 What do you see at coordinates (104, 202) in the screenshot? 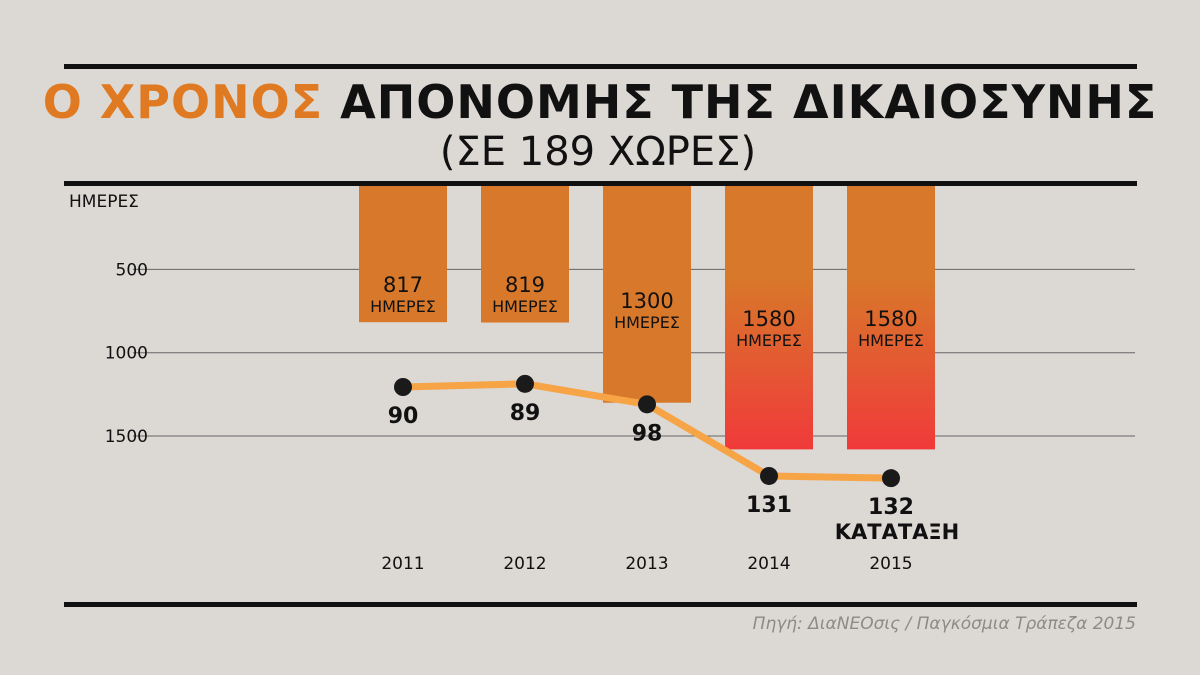
I see `y-axis-label: ΗΜΕΡΕΣ` at bounding box center [104, 202].